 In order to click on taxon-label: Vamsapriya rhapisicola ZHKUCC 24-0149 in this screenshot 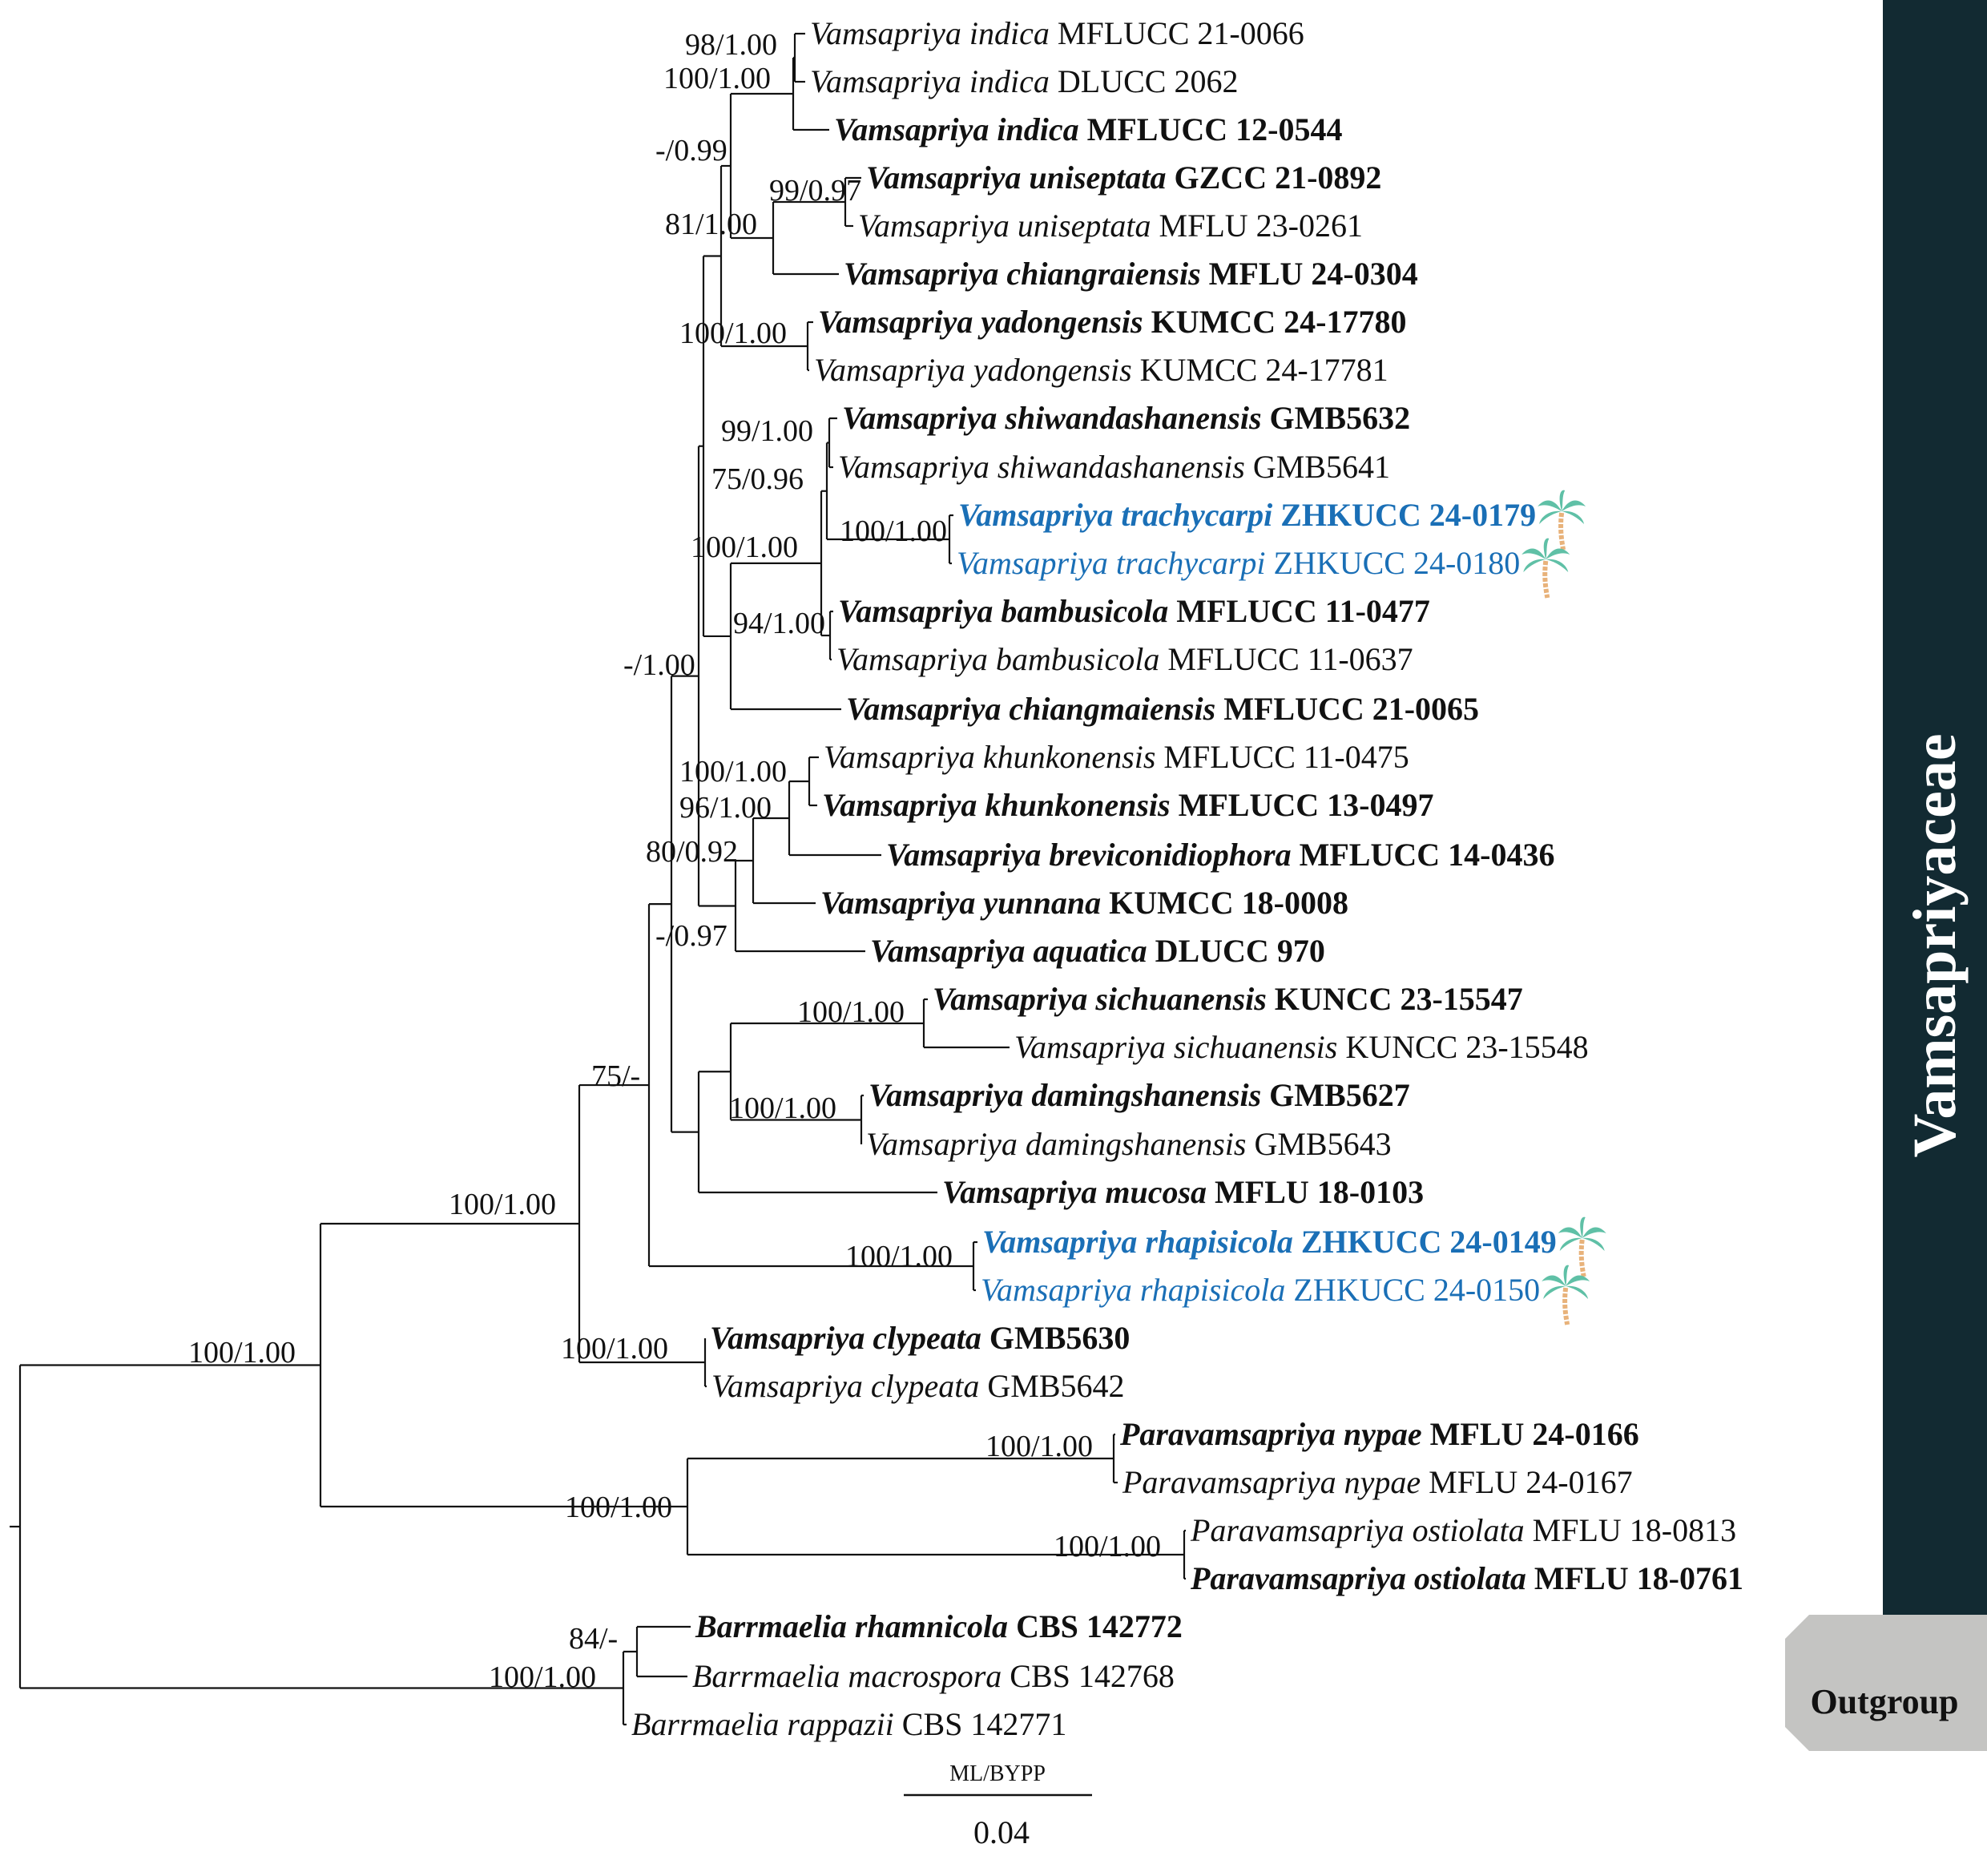, I will do `click(1269, 1242)`.